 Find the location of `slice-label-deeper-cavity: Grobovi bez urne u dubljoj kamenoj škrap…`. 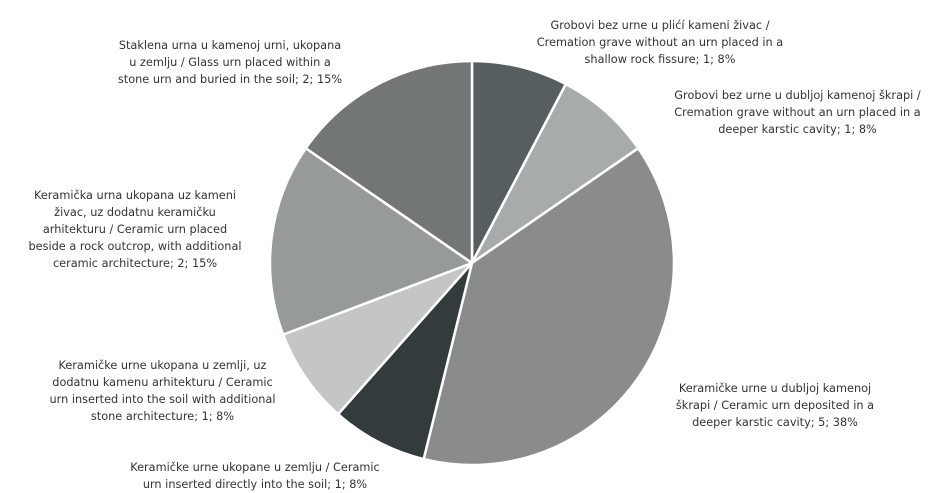

slice-label-deeper-cavity: Grobovi bez urne u dubljoj kamenoj škrap… is located at coordinates (797, 112).